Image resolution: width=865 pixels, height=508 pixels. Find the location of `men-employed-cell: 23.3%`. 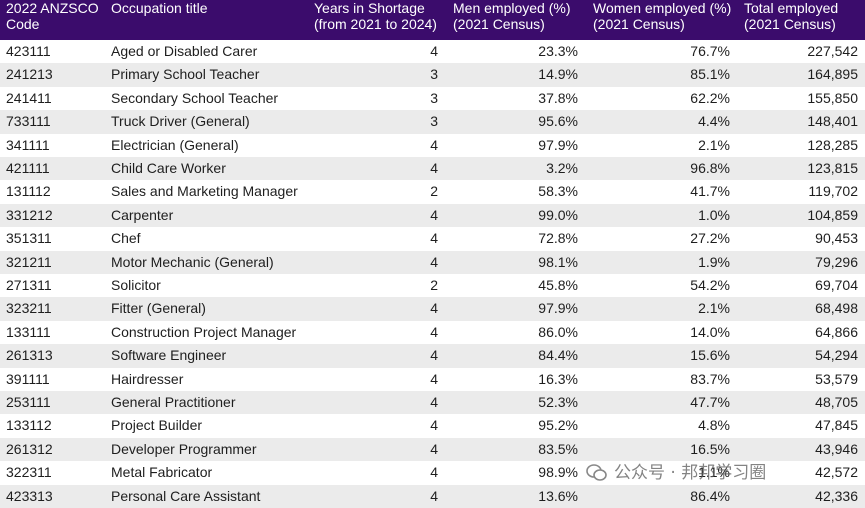

men-employed-cell: 23.3% is located at coordinates (558, 51).